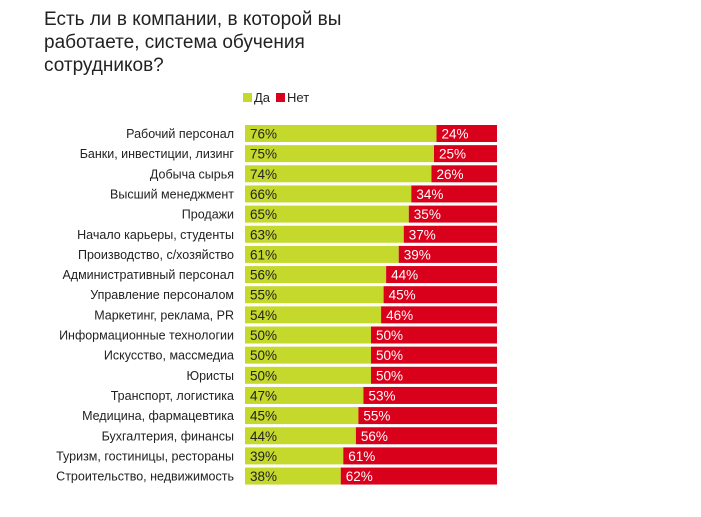 The width and height of the screenshot is (701, 517). What do you see at coordinates (427, 214) in the screenshot?
I see `data-label-no: 35%` at bounding box center [427, 214].